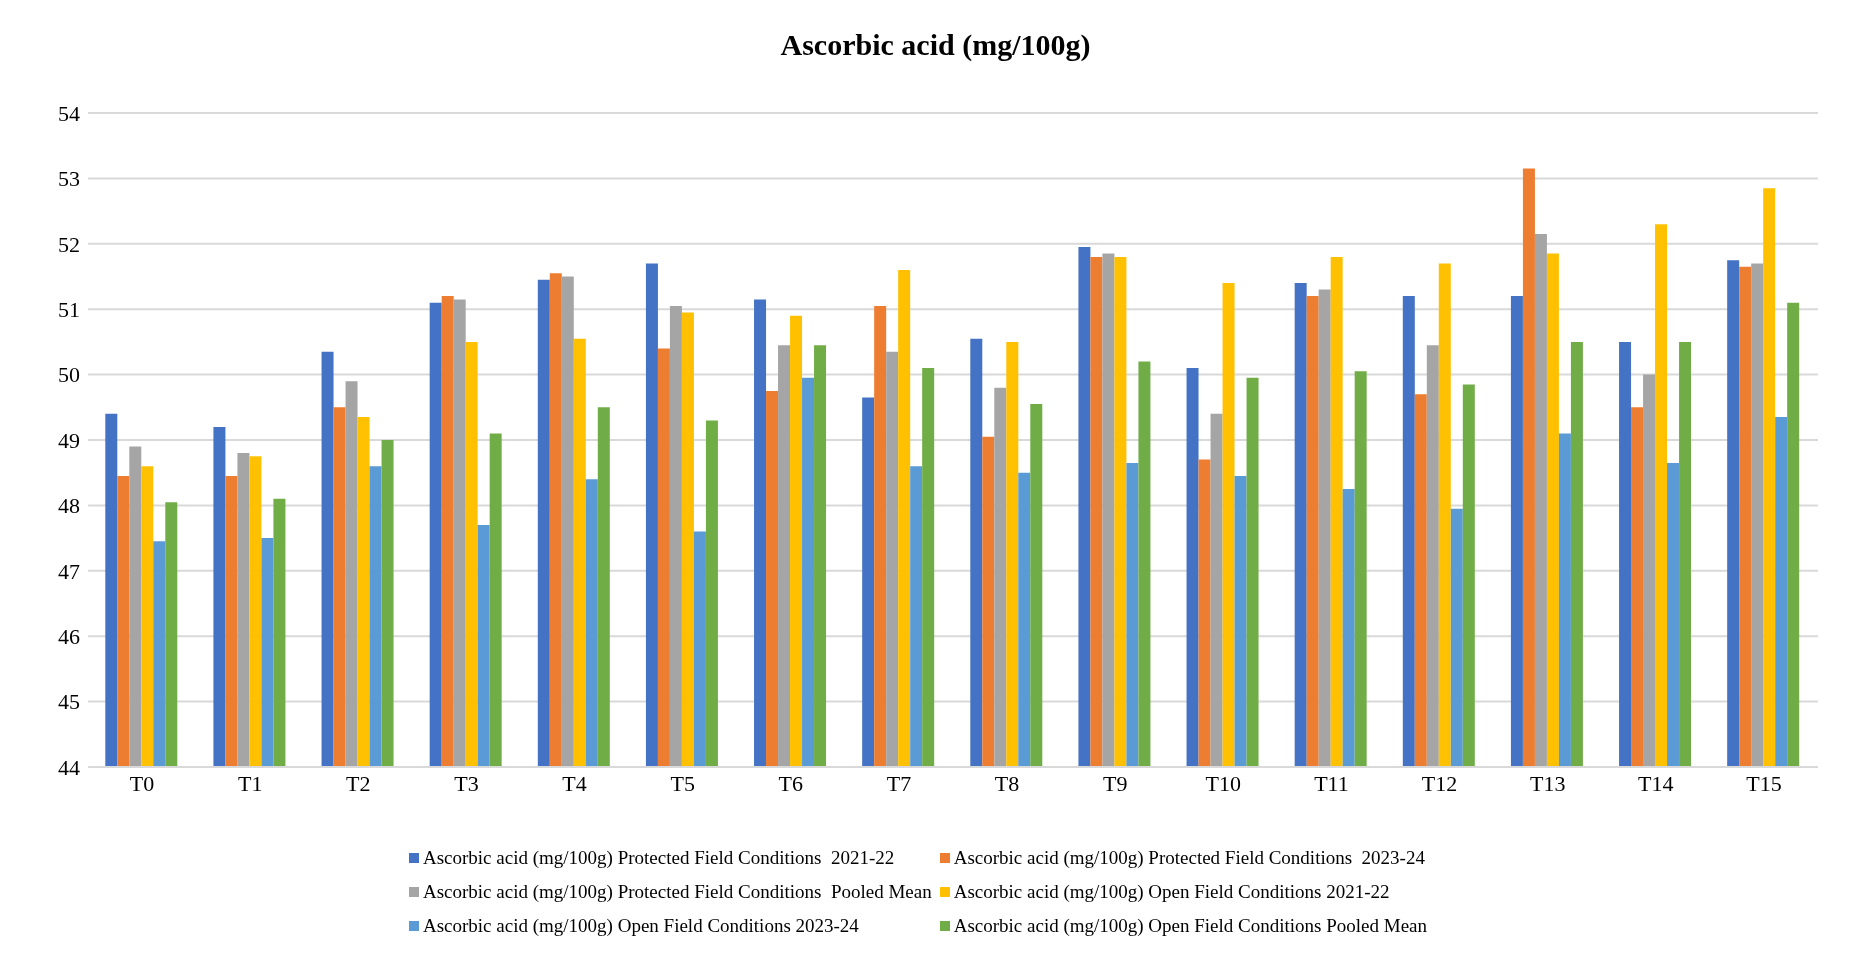 Image resolution: width=1871 pixels, height=955 pixels. What do you see at coordinates (791, 783) in the screenshot?
I see `x-tick-label: T6` at bounding box center [791, 783].